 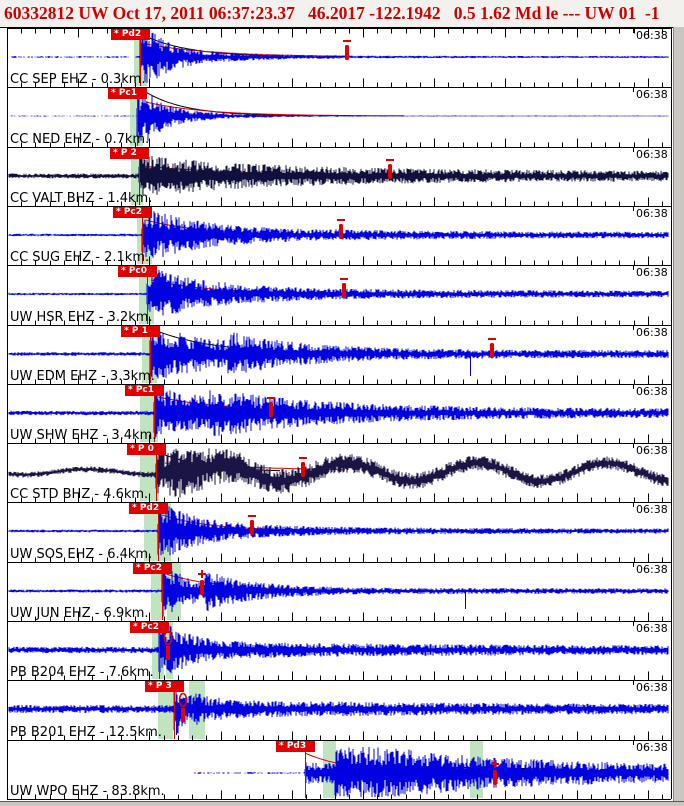 I want to click on pick-flag: * P 1, so click(x=140, y=331).